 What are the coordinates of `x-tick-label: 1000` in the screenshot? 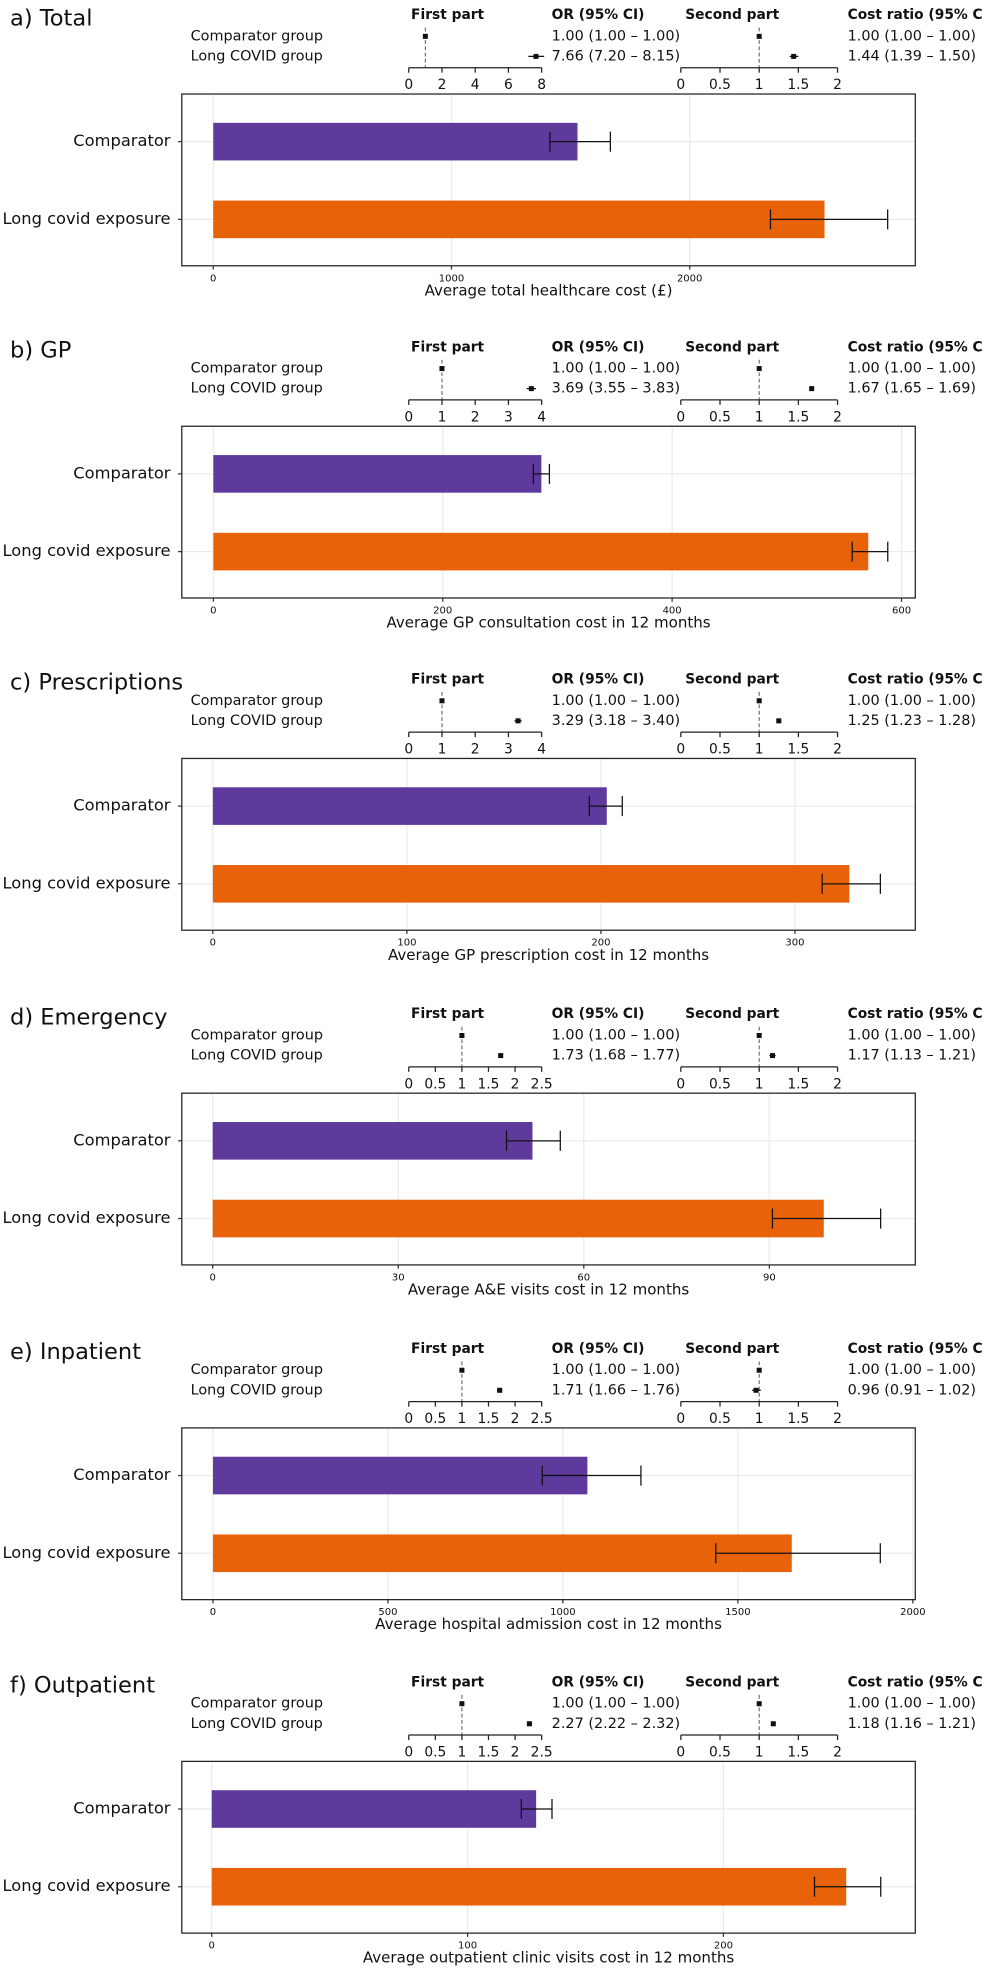 It's located at (452, 278).